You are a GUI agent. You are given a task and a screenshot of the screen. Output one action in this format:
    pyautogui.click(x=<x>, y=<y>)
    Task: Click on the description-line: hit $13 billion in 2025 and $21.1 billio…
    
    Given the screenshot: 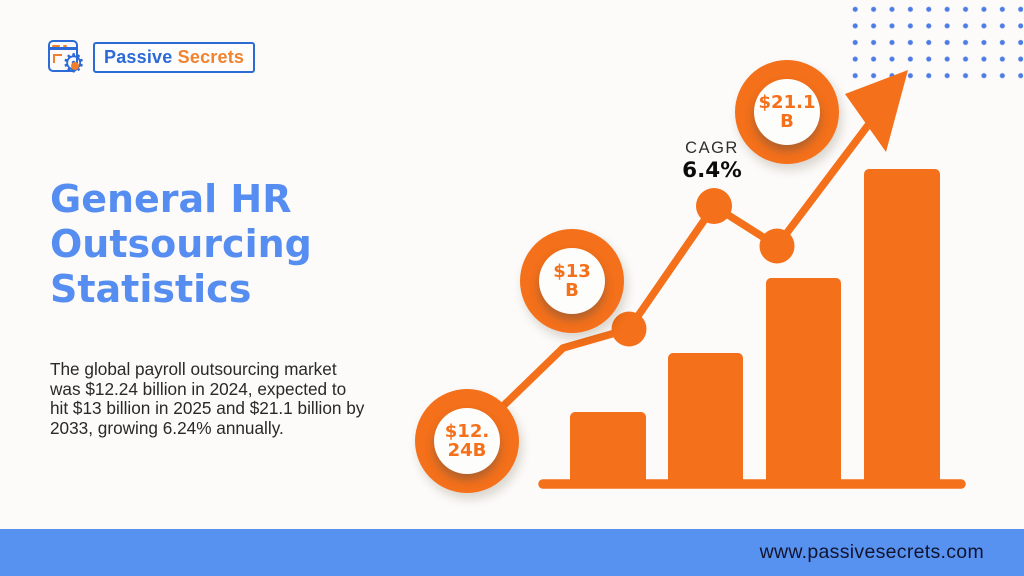 What is the action you would take?
    pyautogui.click(x=207, y=408)
    